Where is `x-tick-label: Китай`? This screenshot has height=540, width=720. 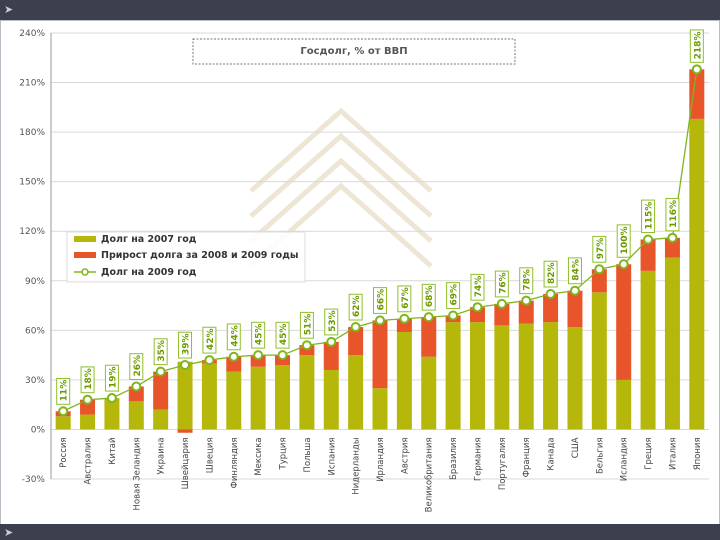
x-tick-label: Китай is located at coordinates (113, 450).